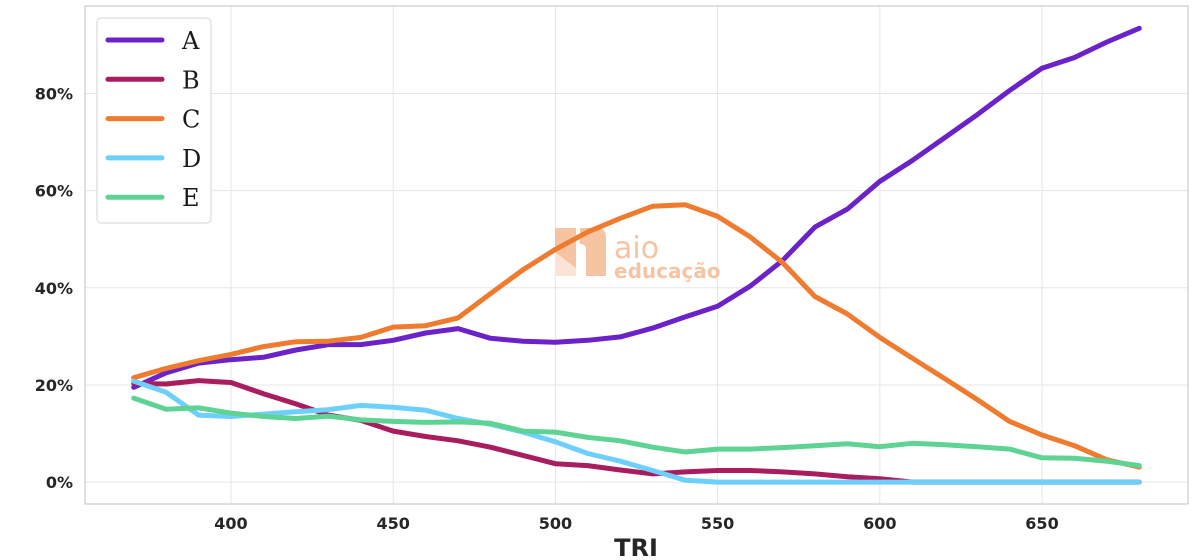 The image size is (1200, 560). I want to click on y-tick-label: 80%, so click(54, 93).